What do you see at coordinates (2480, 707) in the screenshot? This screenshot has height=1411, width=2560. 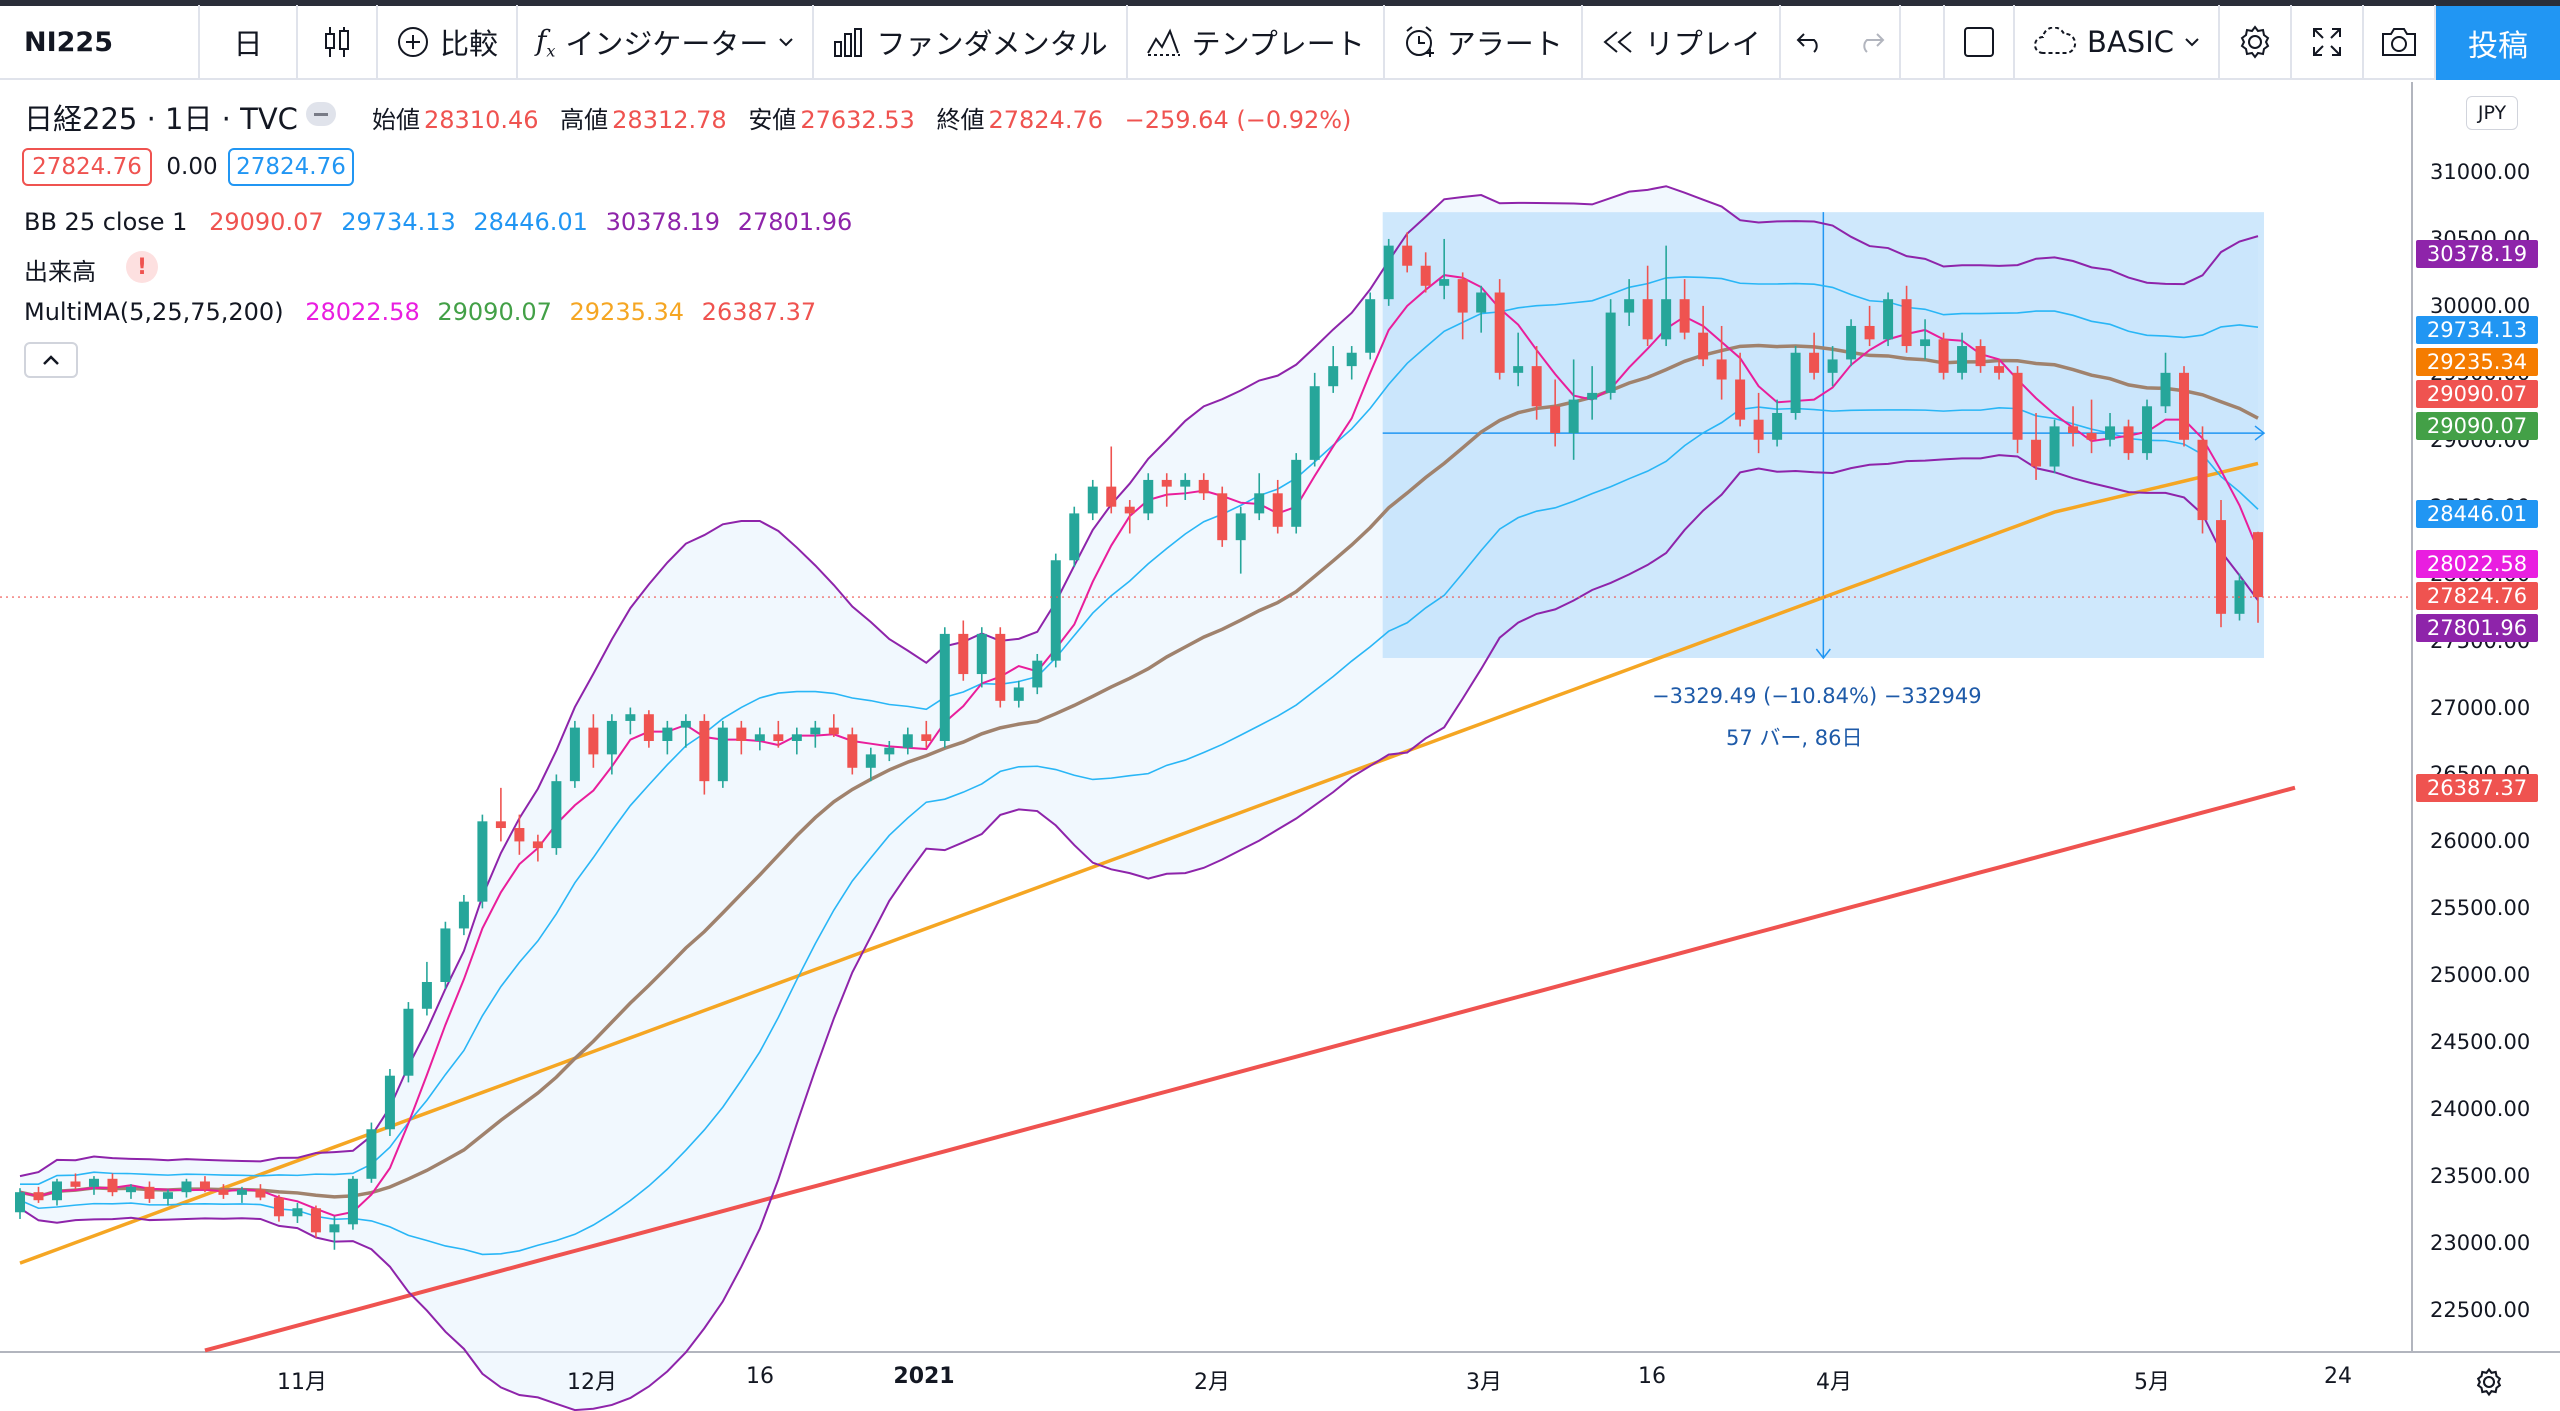 I see `price-tick-label: 27000.00` at bounding box center [2480, 707].